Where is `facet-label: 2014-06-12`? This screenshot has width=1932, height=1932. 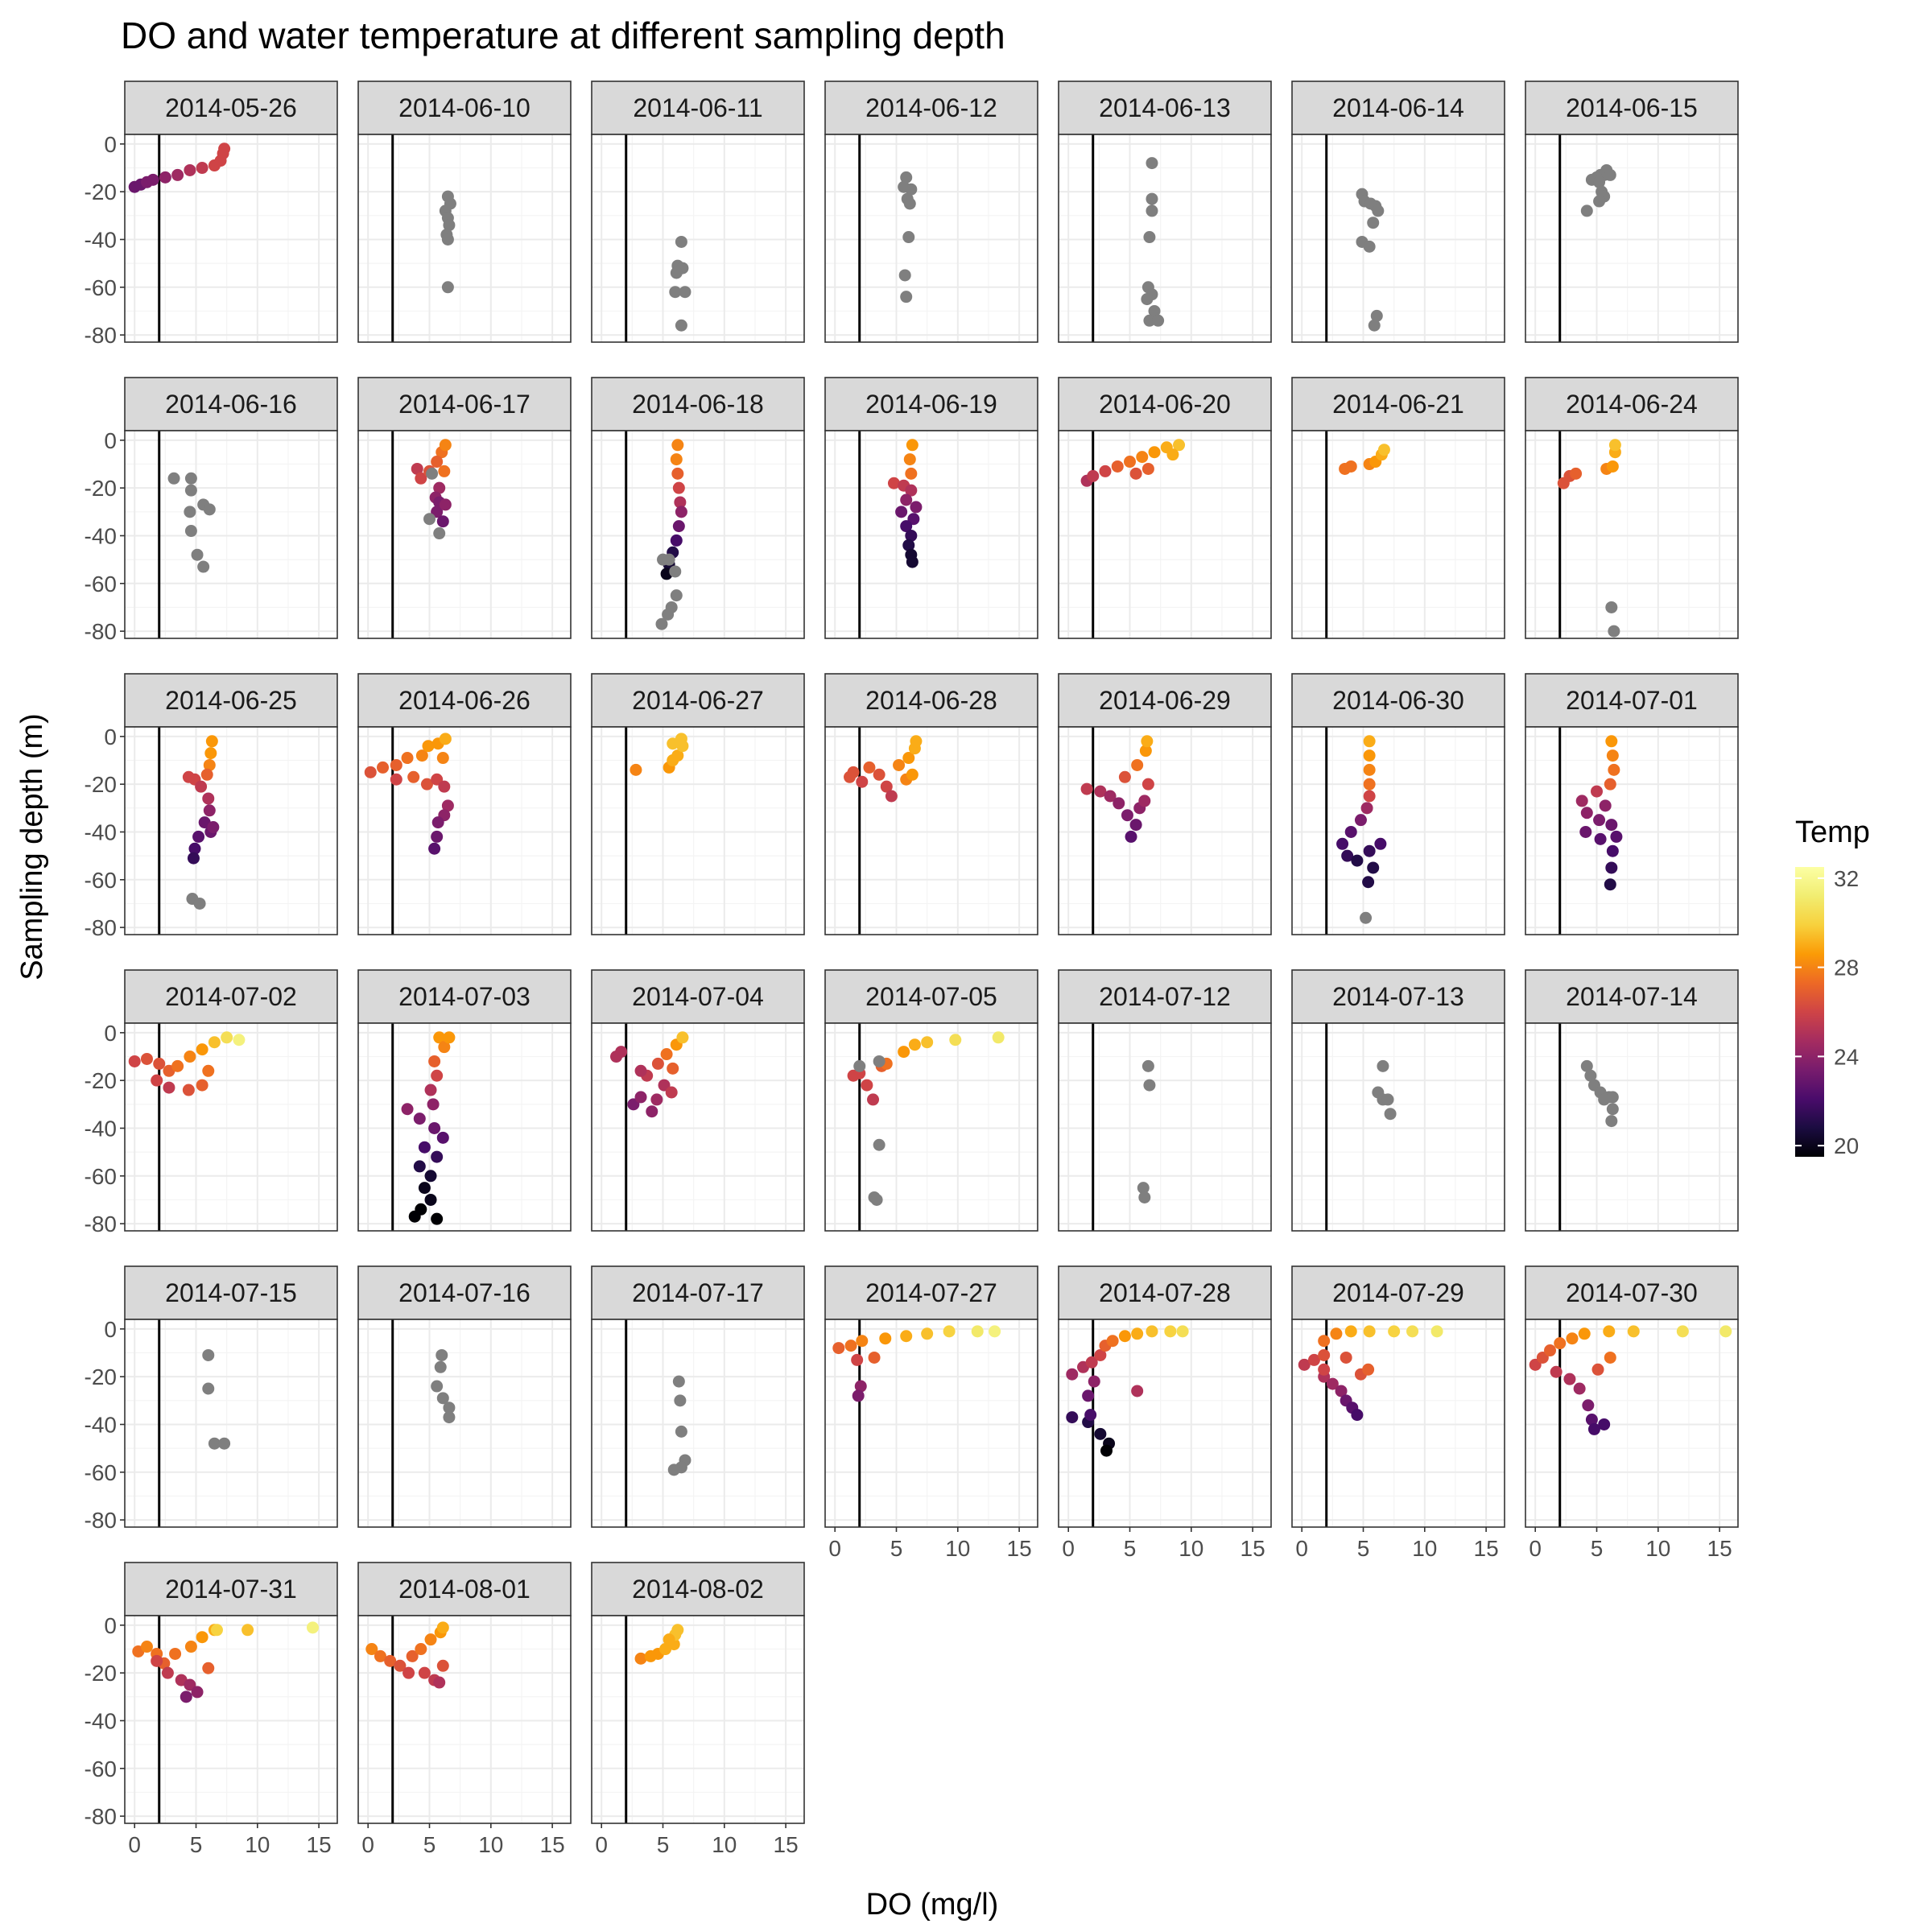 facet-label: 2014-06-12 is located at coordinates (931, 107).